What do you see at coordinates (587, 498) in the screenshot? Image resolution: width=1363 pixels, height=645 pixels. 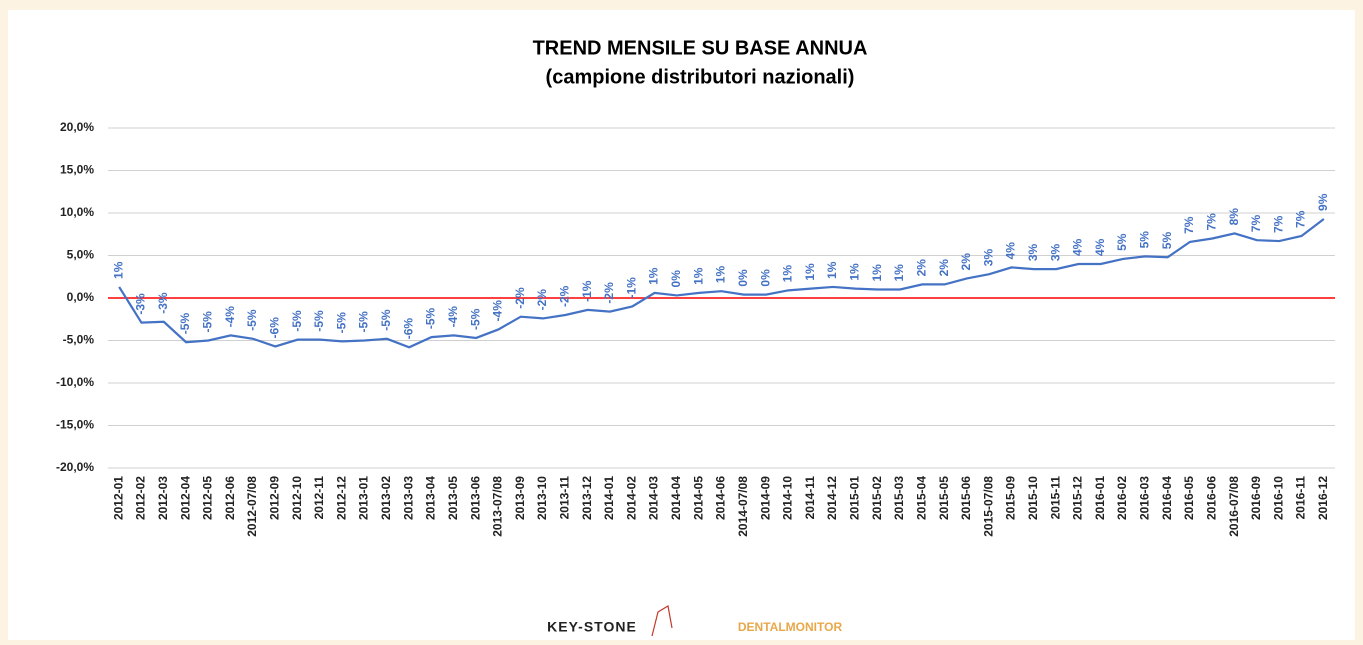 I see `x-tick-label: 2013-12` at bounding box center [587, 498].